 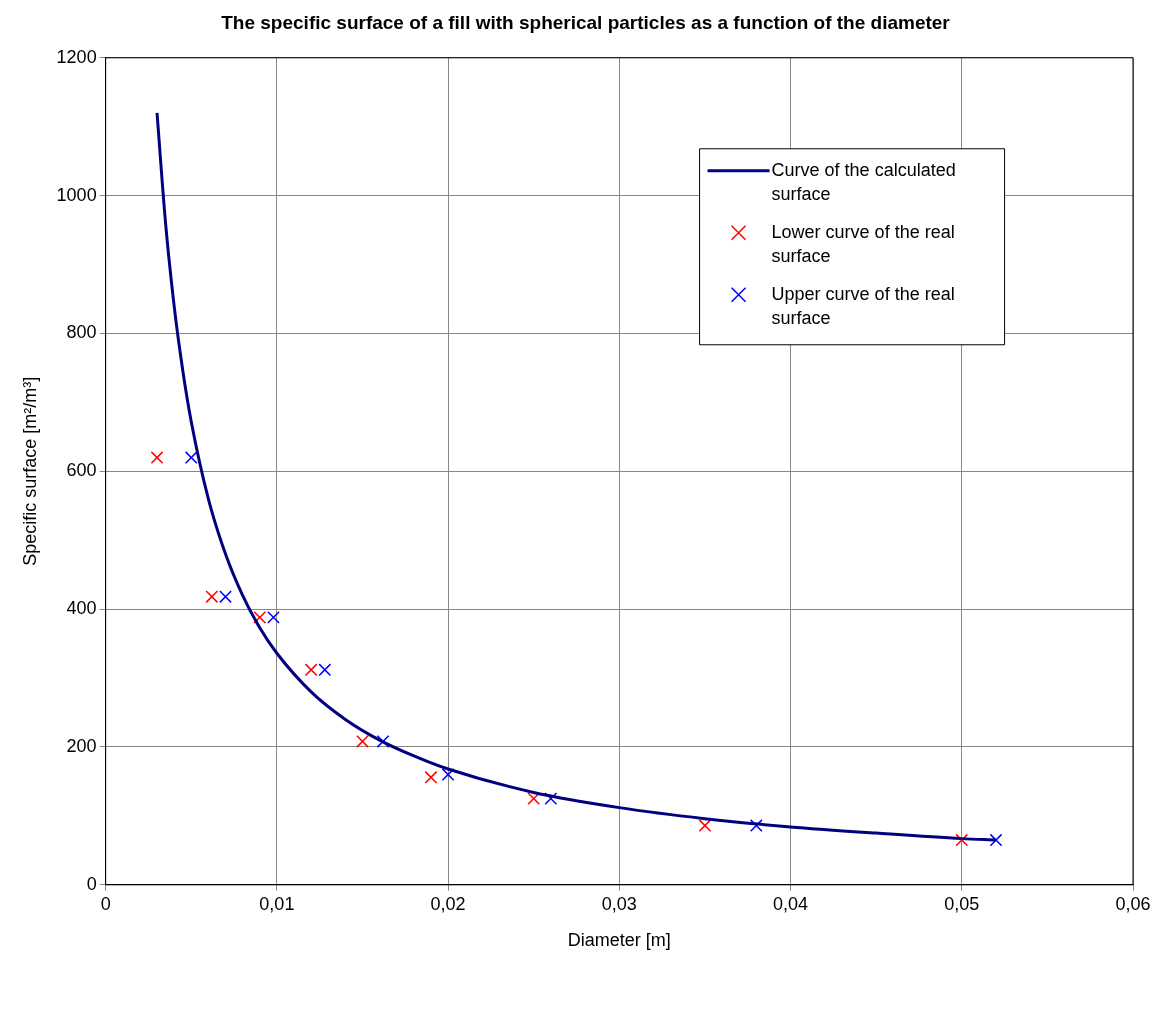 What do you see at coordinates (619, 940) in the screenshot?
I see `x-axis-title: Diameter [m]` at bounding box center [619, 940].